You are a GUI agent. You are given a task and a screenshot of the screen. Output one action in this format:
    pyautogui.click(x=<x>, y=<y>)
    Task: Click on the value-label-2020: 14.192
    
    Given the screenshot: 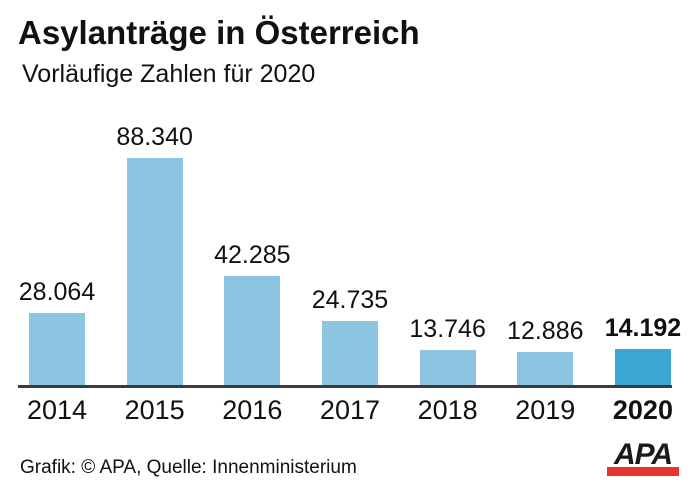 What is the action you would take?
    pyautogui.click(x=643, y=328)
    